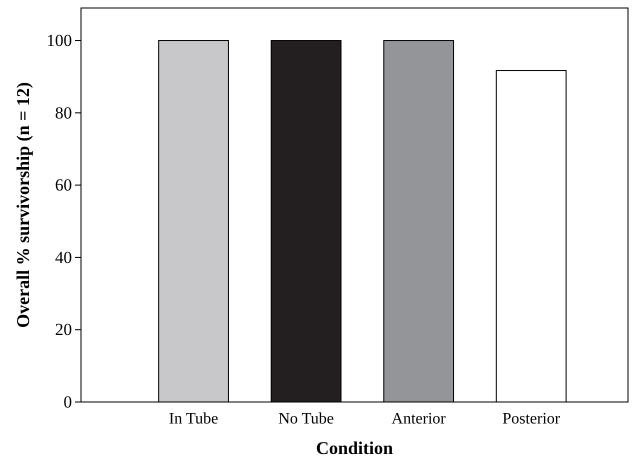  What do you see at coordinates (531, 419) in the screenshot?
I see `x-tick-label: Posterior` at bounding box center [531, 419].